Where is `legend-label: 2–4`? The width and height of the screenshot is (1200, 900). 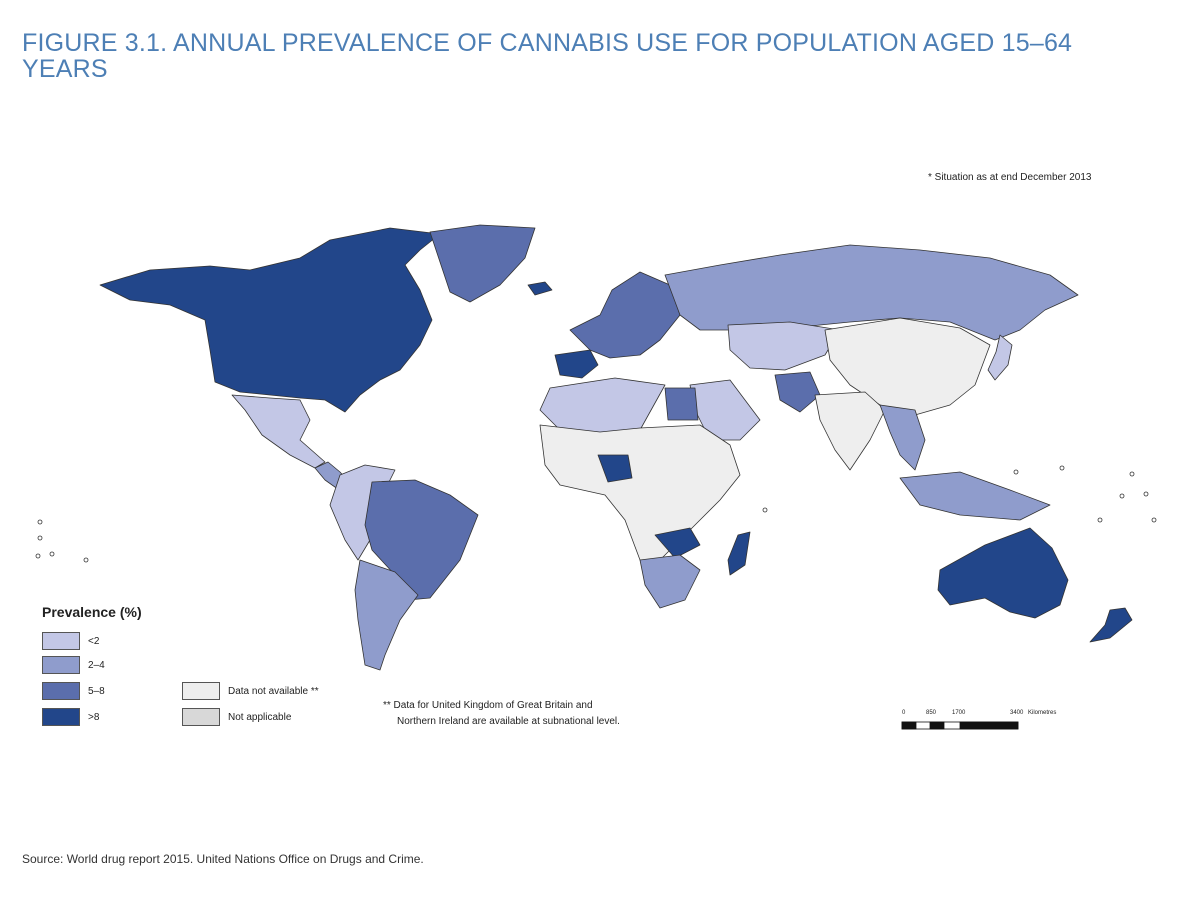 legend-label: 2–4 is located at coordinates (96, 665).